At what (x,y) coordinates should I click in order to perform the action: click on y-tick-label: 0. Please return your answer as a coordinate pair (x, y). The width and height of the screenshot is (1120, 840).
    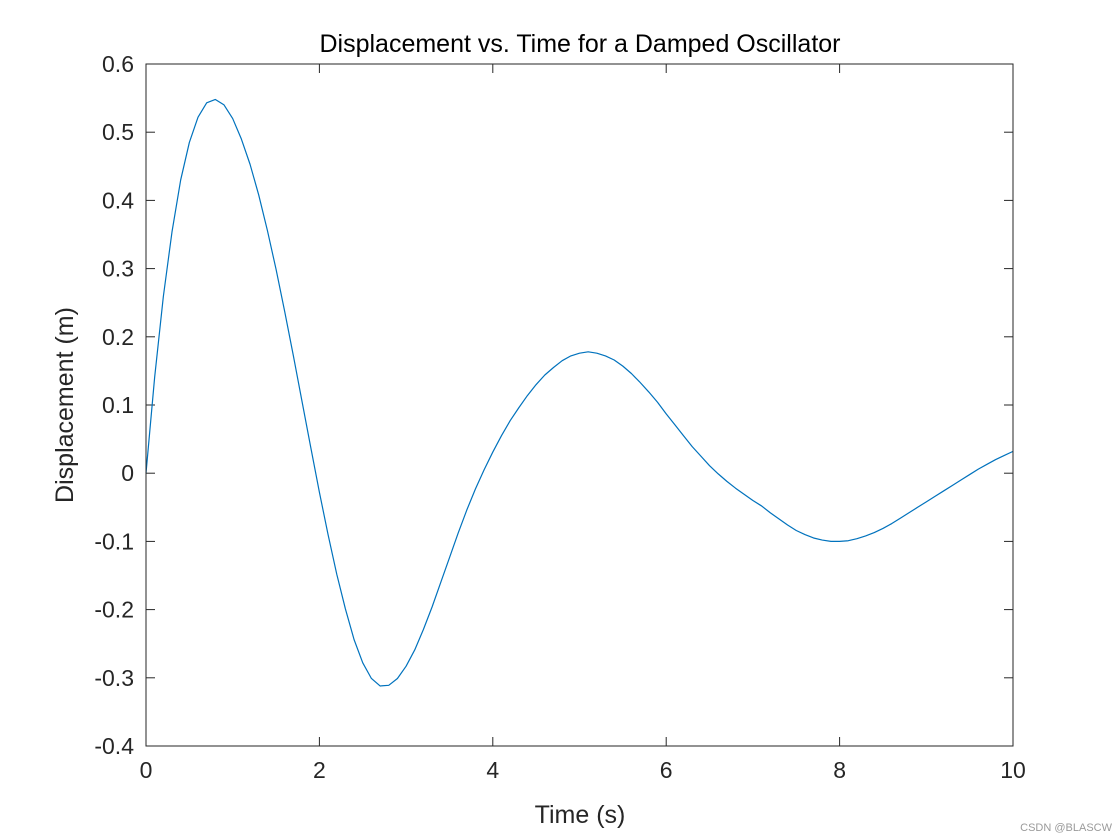
    Looking at the image, I should click on (127, 473).